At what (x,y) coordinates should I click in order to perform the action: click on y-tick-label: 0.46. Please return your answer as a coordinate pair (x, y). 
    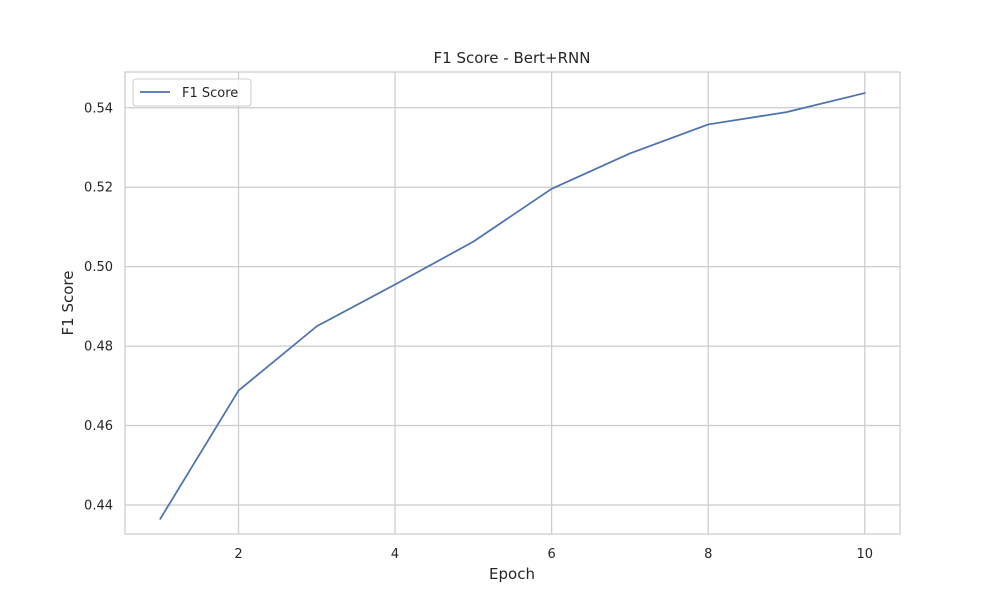
    Looking at the image, I should click on (98, 426).